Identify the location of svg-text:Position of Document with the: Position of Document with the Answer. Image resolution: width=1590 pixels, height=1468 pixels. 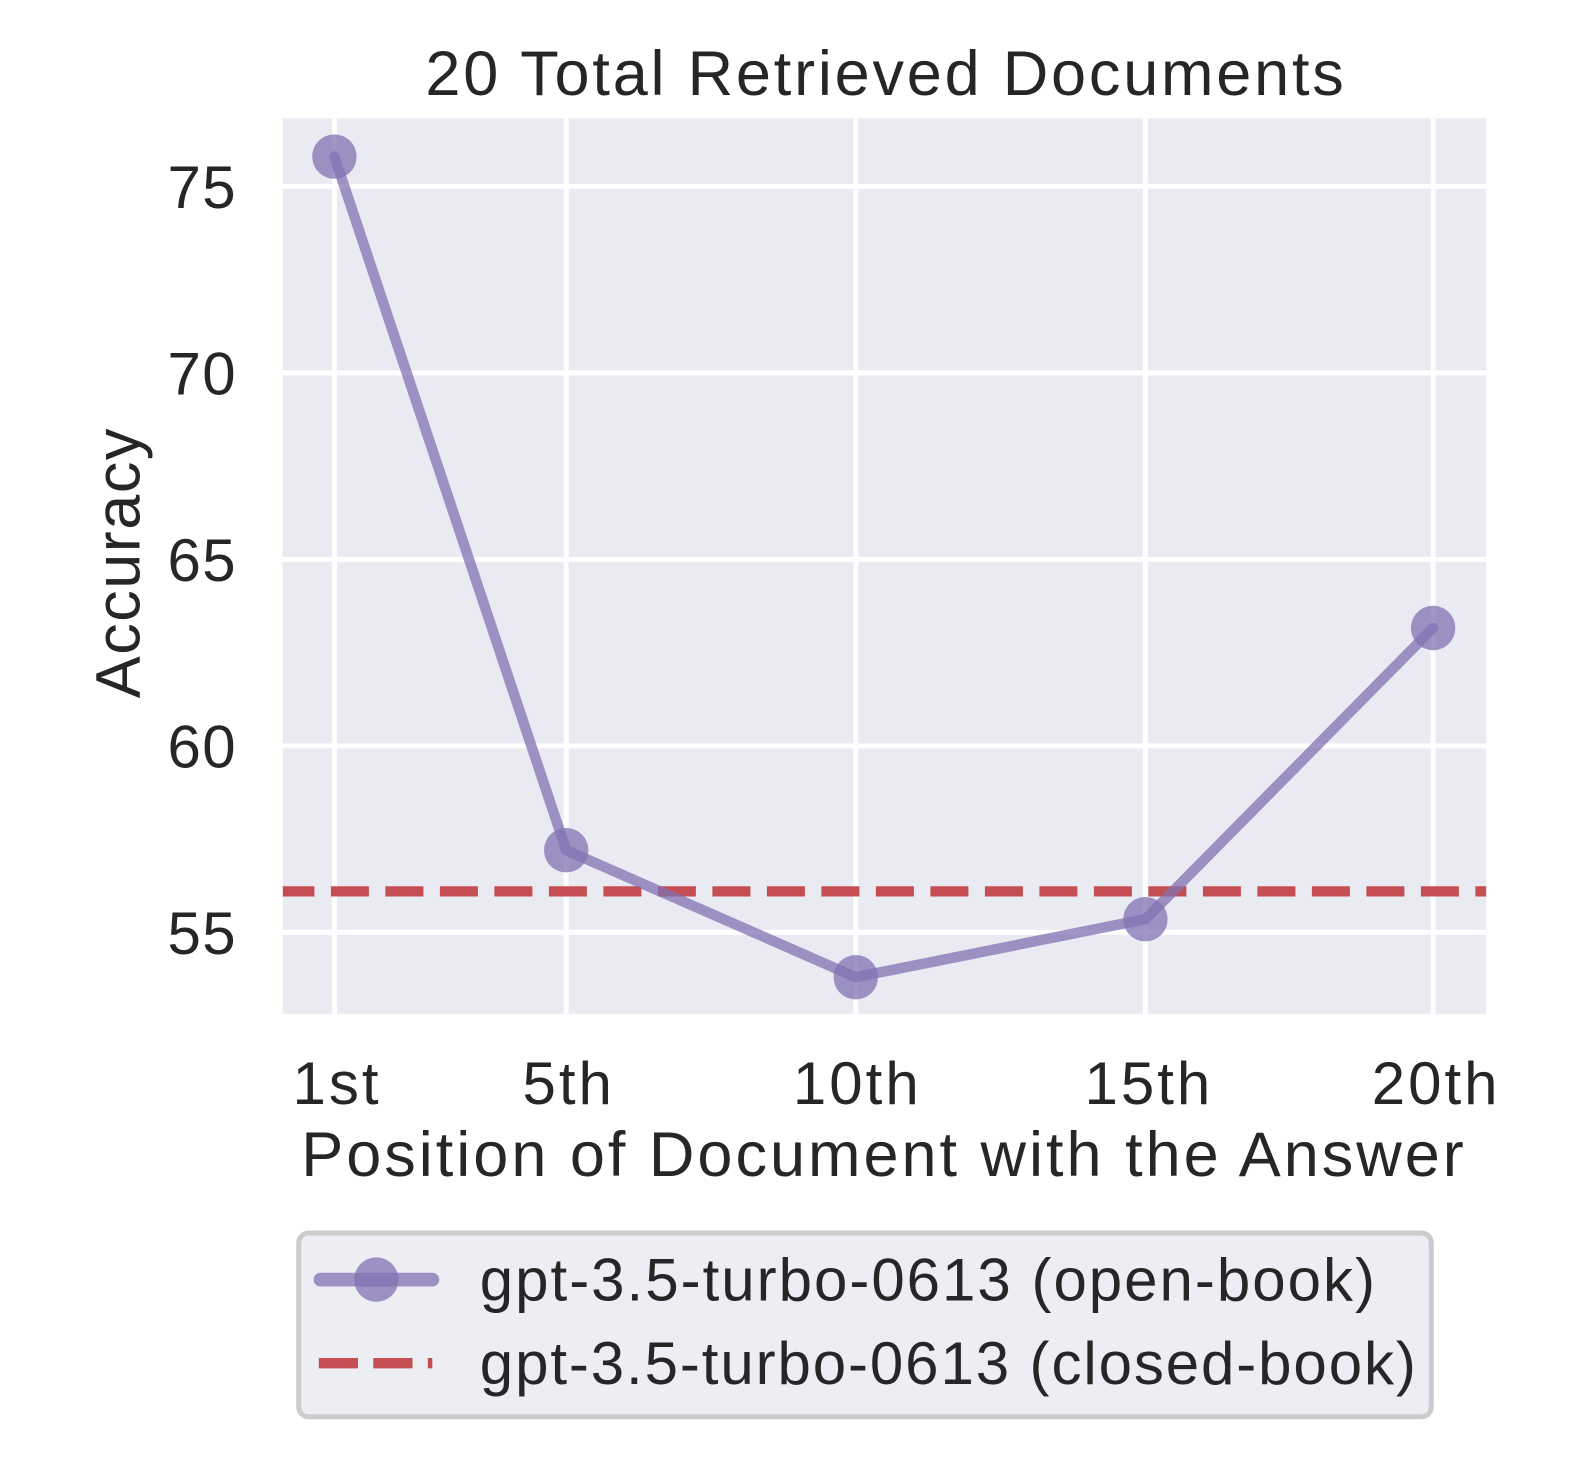
(884, 1155).